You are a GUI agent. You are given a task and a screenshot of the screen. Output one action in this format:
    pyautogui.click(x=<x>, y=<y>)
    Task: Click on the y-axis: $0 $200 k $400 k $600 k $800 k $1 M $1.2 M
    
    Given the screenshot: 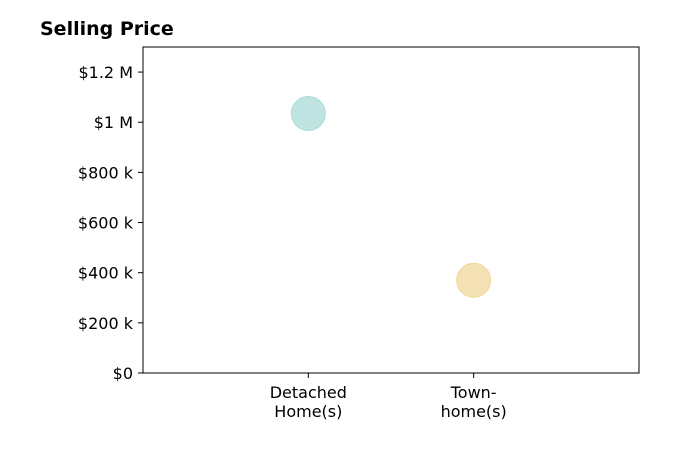 What is the action you would take?
    pyautogui.click(x=110, y=223)
    